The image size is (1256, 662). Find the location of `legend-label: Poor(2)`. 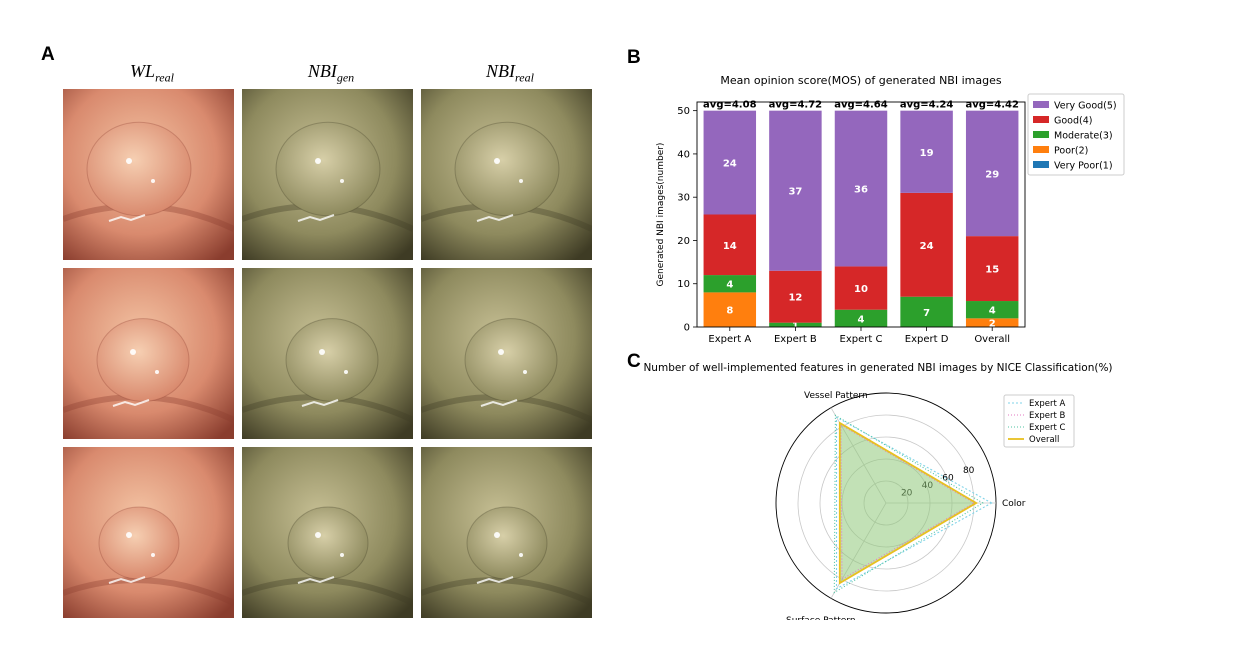

legend-label: Poor(2) is located at coordinates (1071, 151).